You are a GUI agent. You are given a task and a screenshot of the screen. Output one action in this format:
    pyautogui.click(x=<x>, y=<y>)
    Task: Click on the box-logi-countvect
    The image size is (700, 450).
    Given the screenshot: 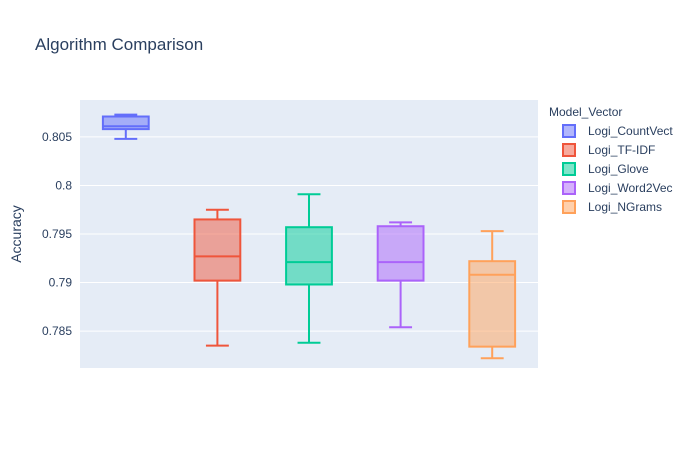 What is the action you would take?
    pyautogui.click(x=125, y=126)
    